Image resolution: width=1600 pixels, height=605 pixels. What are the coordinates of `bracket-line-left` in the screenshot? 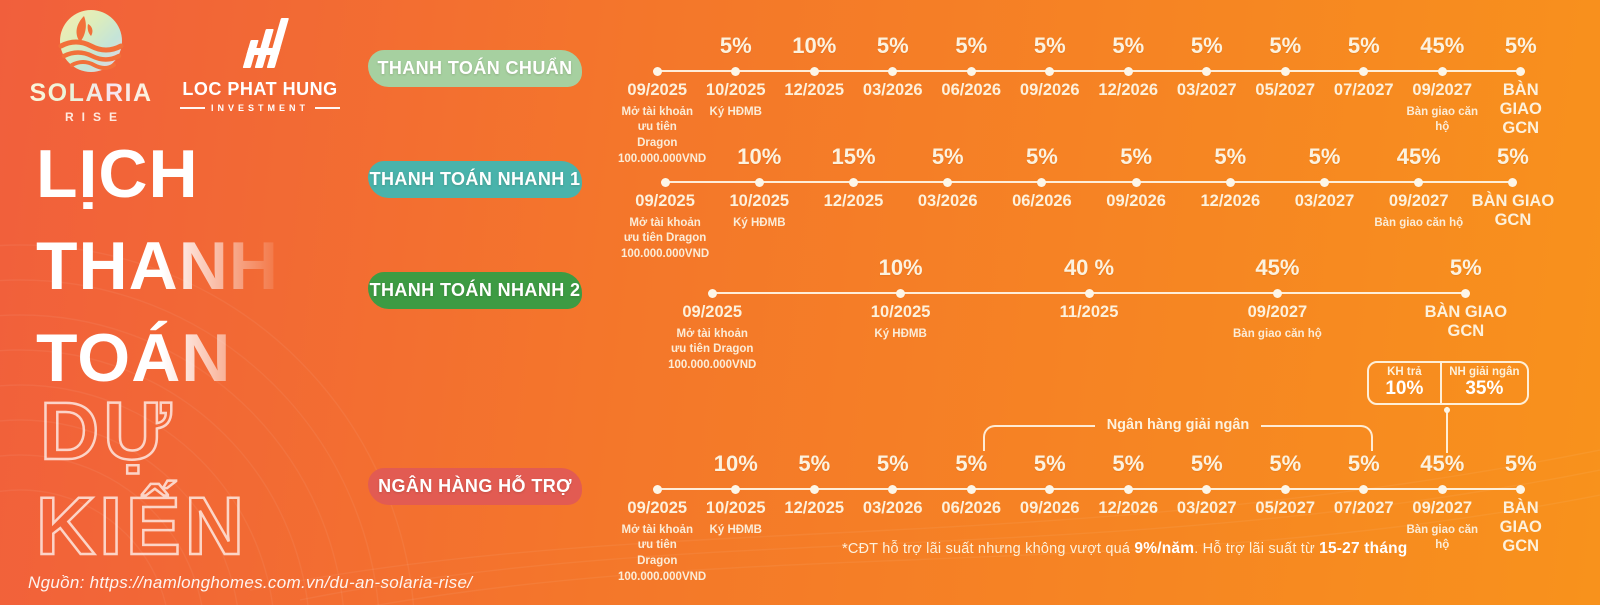 It's located at (1039, 438).